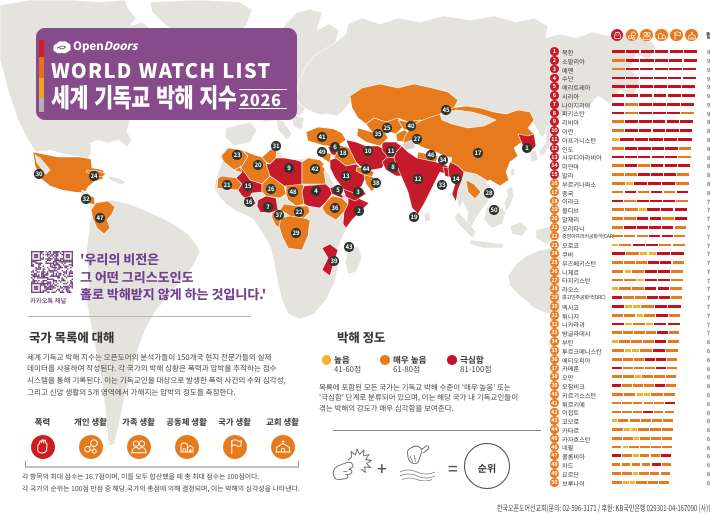 This screenshot has width=710, height=531. What do you see at coordinates (268, 206) in the screenshot?
I see `svg-text: 7` at bounding box center [268, 206].